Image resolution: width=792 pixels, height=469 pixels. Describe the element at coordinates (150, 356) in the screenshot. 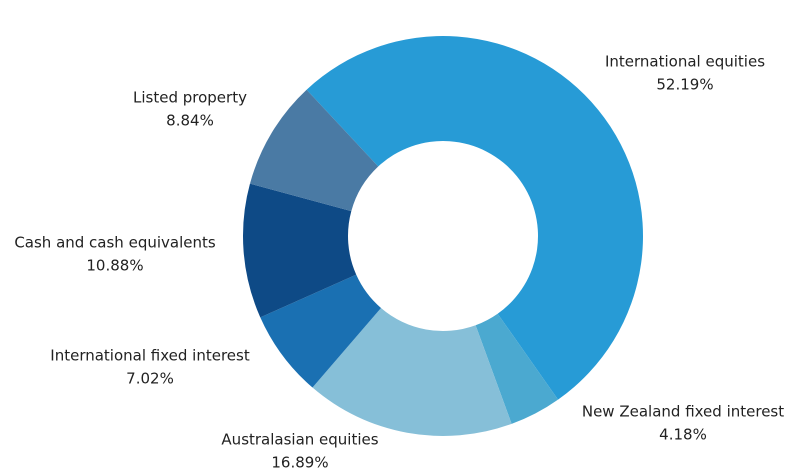

I see `slice-label: International fixed interest` at that location.